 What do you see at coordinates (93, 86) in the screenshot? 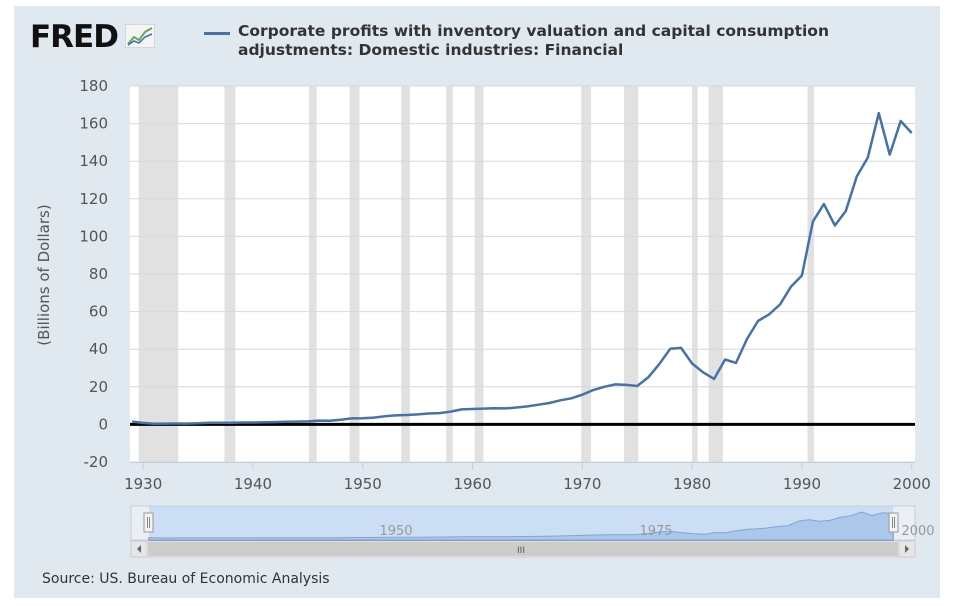
I see `y-tick-label: 180` at bounding box center [93, 86].